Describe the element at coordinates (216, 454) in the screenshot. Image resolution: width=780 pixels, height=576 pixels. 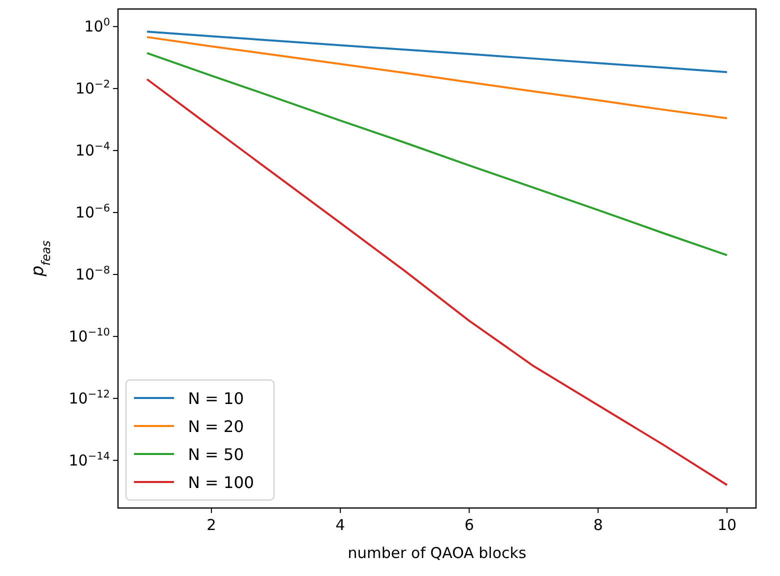
I see `legend-label: N = 50` at that location.